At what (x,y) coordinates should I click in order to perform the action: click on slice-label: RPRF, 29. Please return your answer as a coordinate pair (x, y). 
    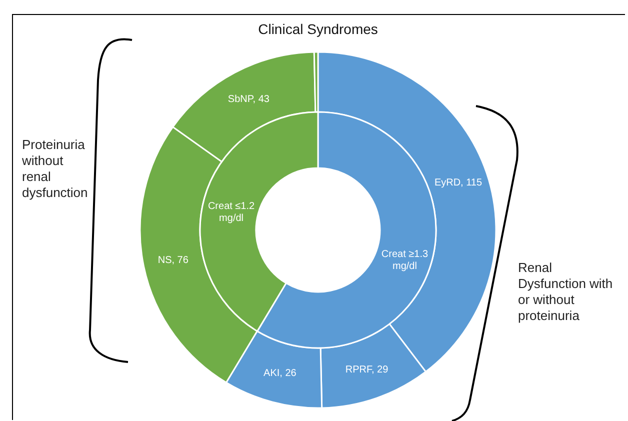
    Looking at the image, I should click on (367, 370).